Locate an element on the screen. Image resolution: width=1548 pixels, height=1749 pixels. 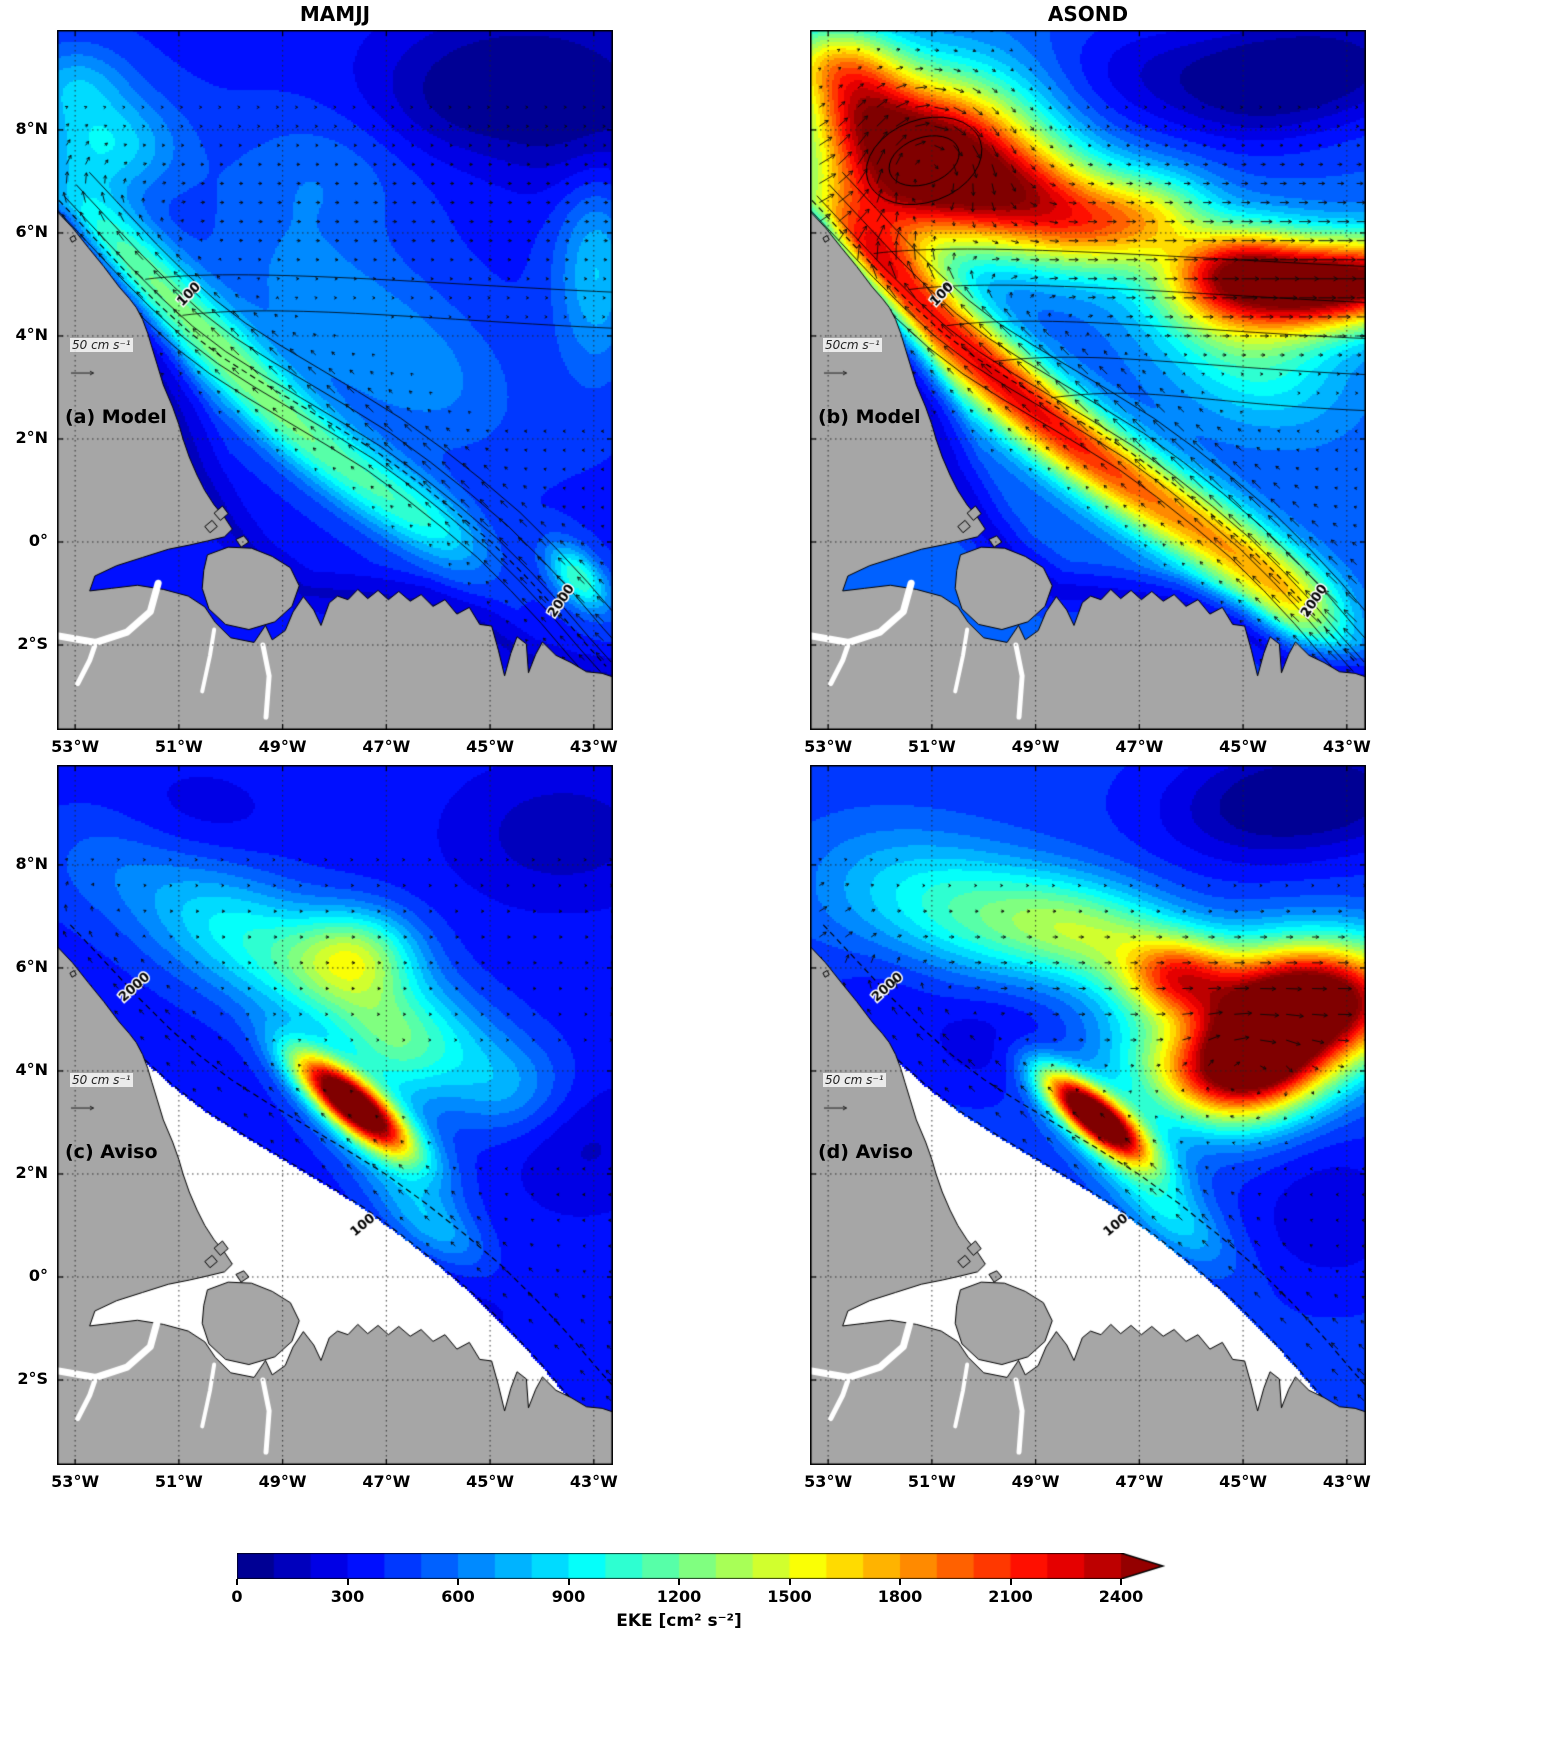
scale-arrow-label-a: 50 cm s⁻¹ is located at coordinates (101, 345).